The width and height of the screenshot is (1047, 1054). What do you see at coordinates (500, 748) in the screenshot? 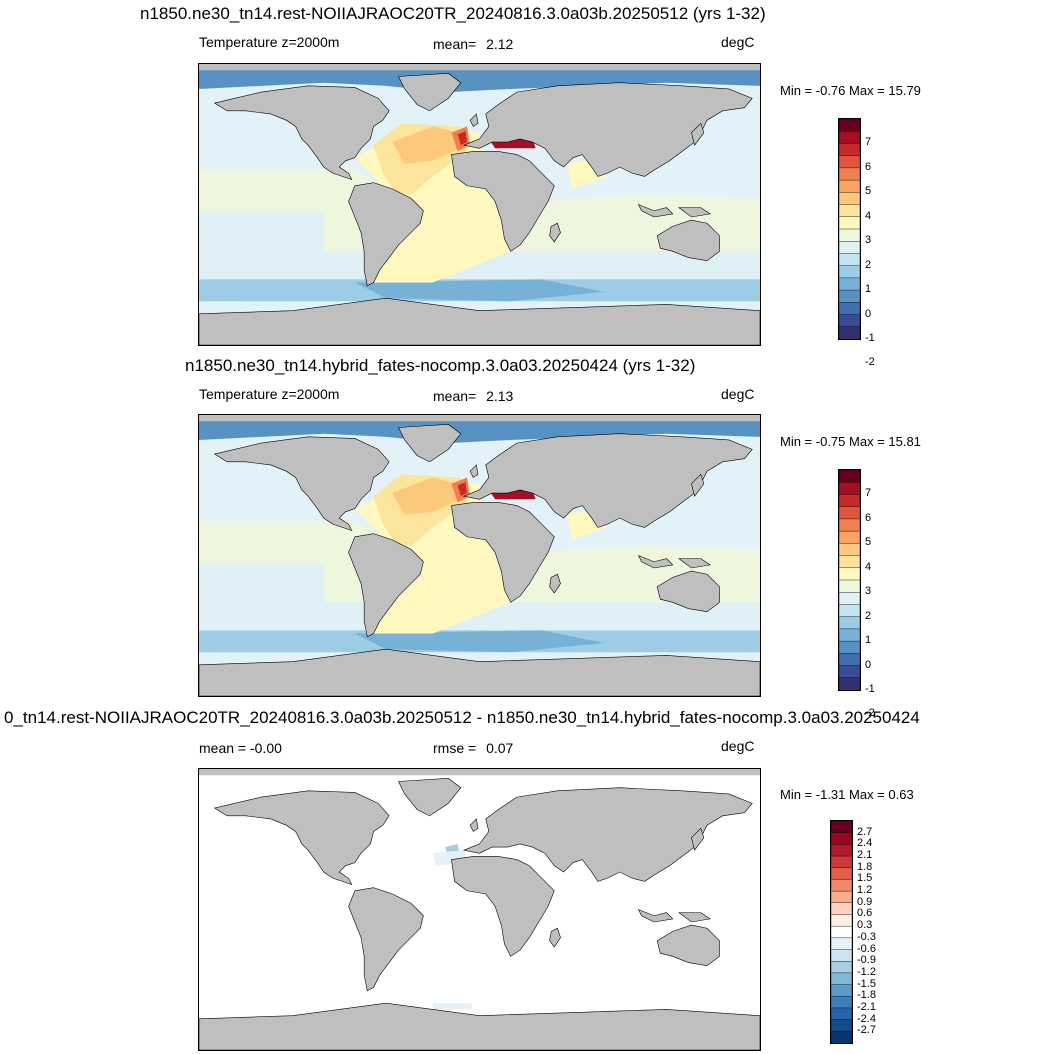
I see `panel-3-rmse-value: 0.07` at bounding box center [500, 748].